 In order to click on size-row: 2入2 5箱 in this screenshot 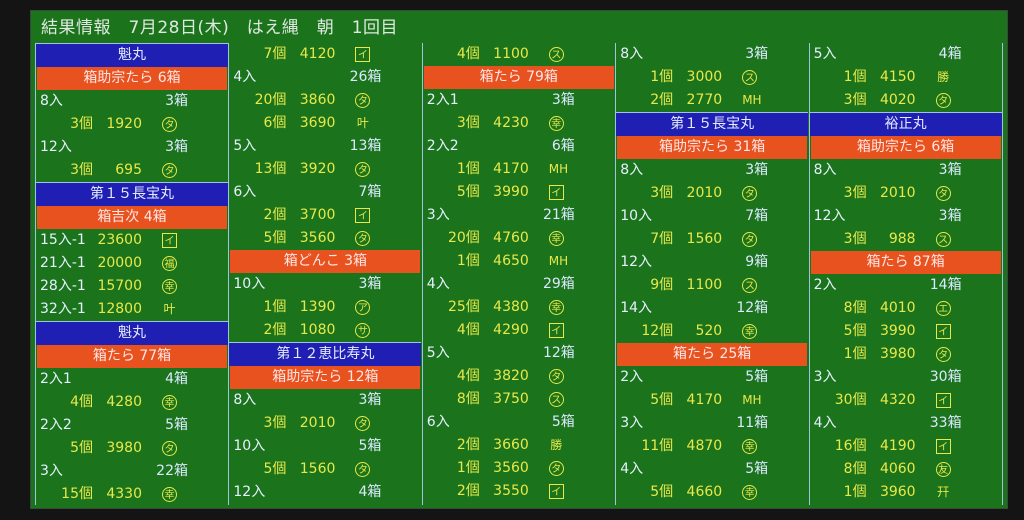, I will do `click(132, 425)`.